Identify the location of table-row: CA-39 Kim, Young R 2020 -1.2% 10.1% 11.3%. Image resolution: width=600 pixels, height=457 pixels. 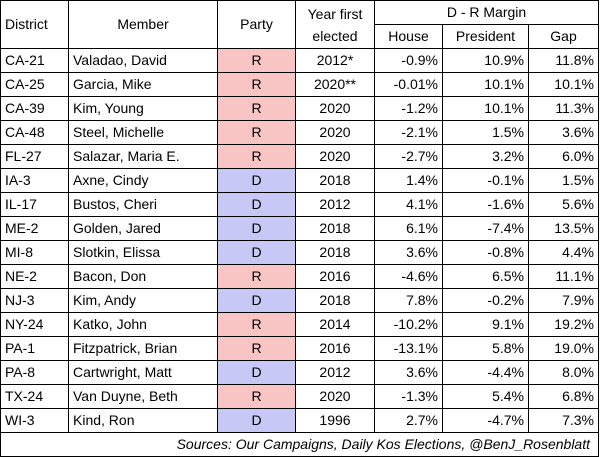
(299, 108).